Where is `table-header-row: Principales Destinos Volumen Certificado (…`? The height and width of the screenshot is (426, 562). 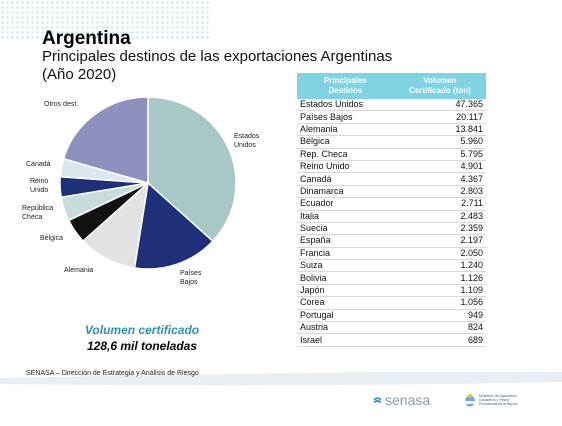
table-header-row: Principales Destinos Volumen Certificado (… is located at coordinates (391, 86).